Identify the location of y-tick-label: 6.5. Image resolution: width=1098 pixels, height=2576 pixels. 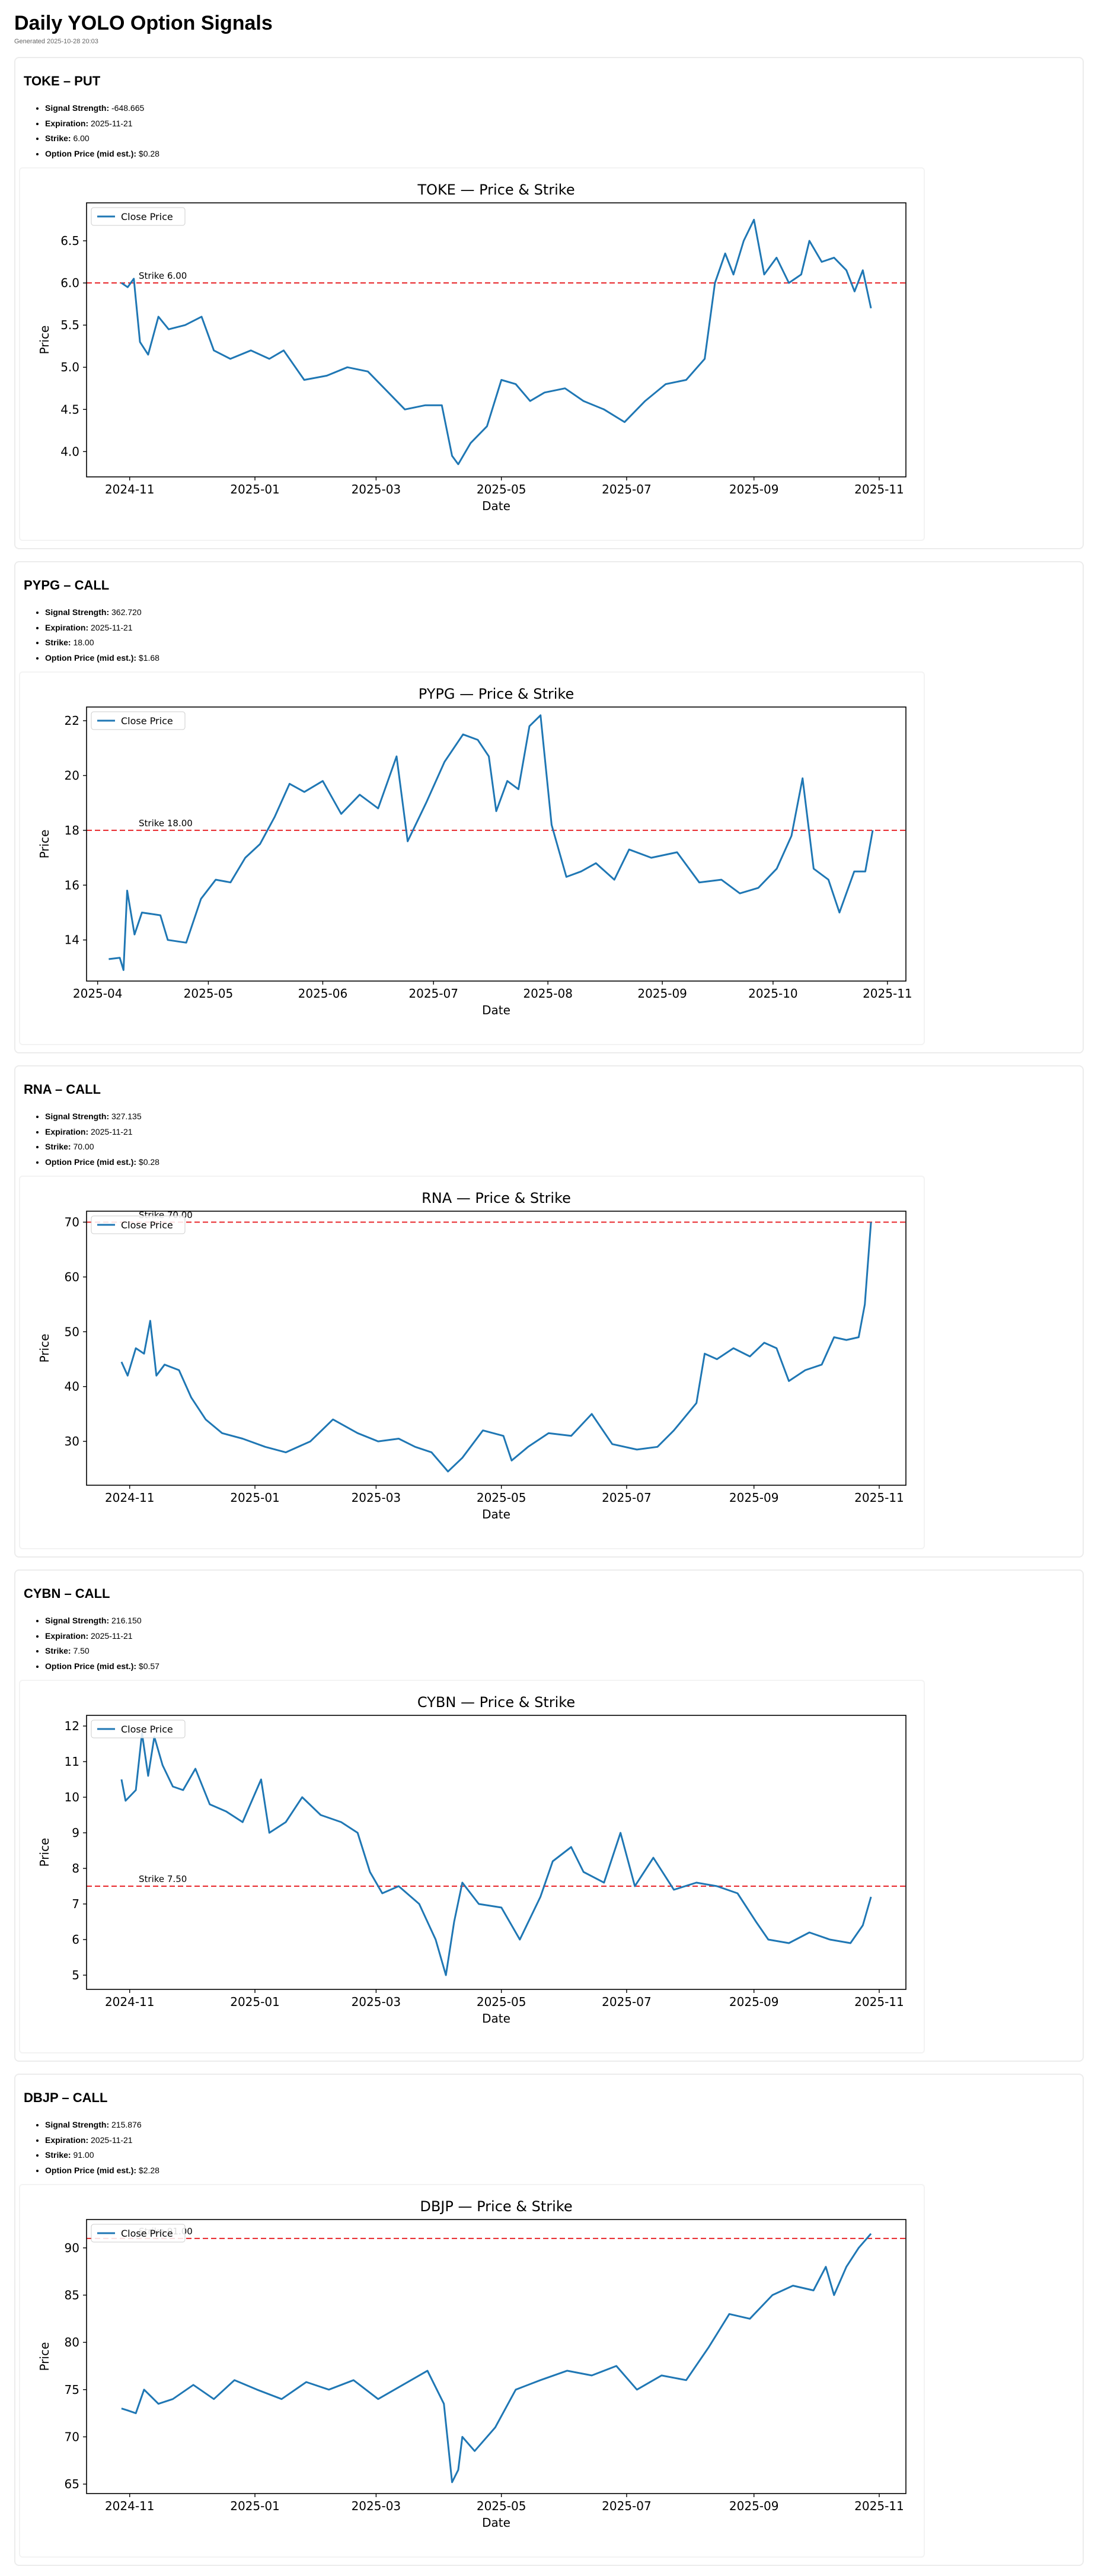
(69, 241).